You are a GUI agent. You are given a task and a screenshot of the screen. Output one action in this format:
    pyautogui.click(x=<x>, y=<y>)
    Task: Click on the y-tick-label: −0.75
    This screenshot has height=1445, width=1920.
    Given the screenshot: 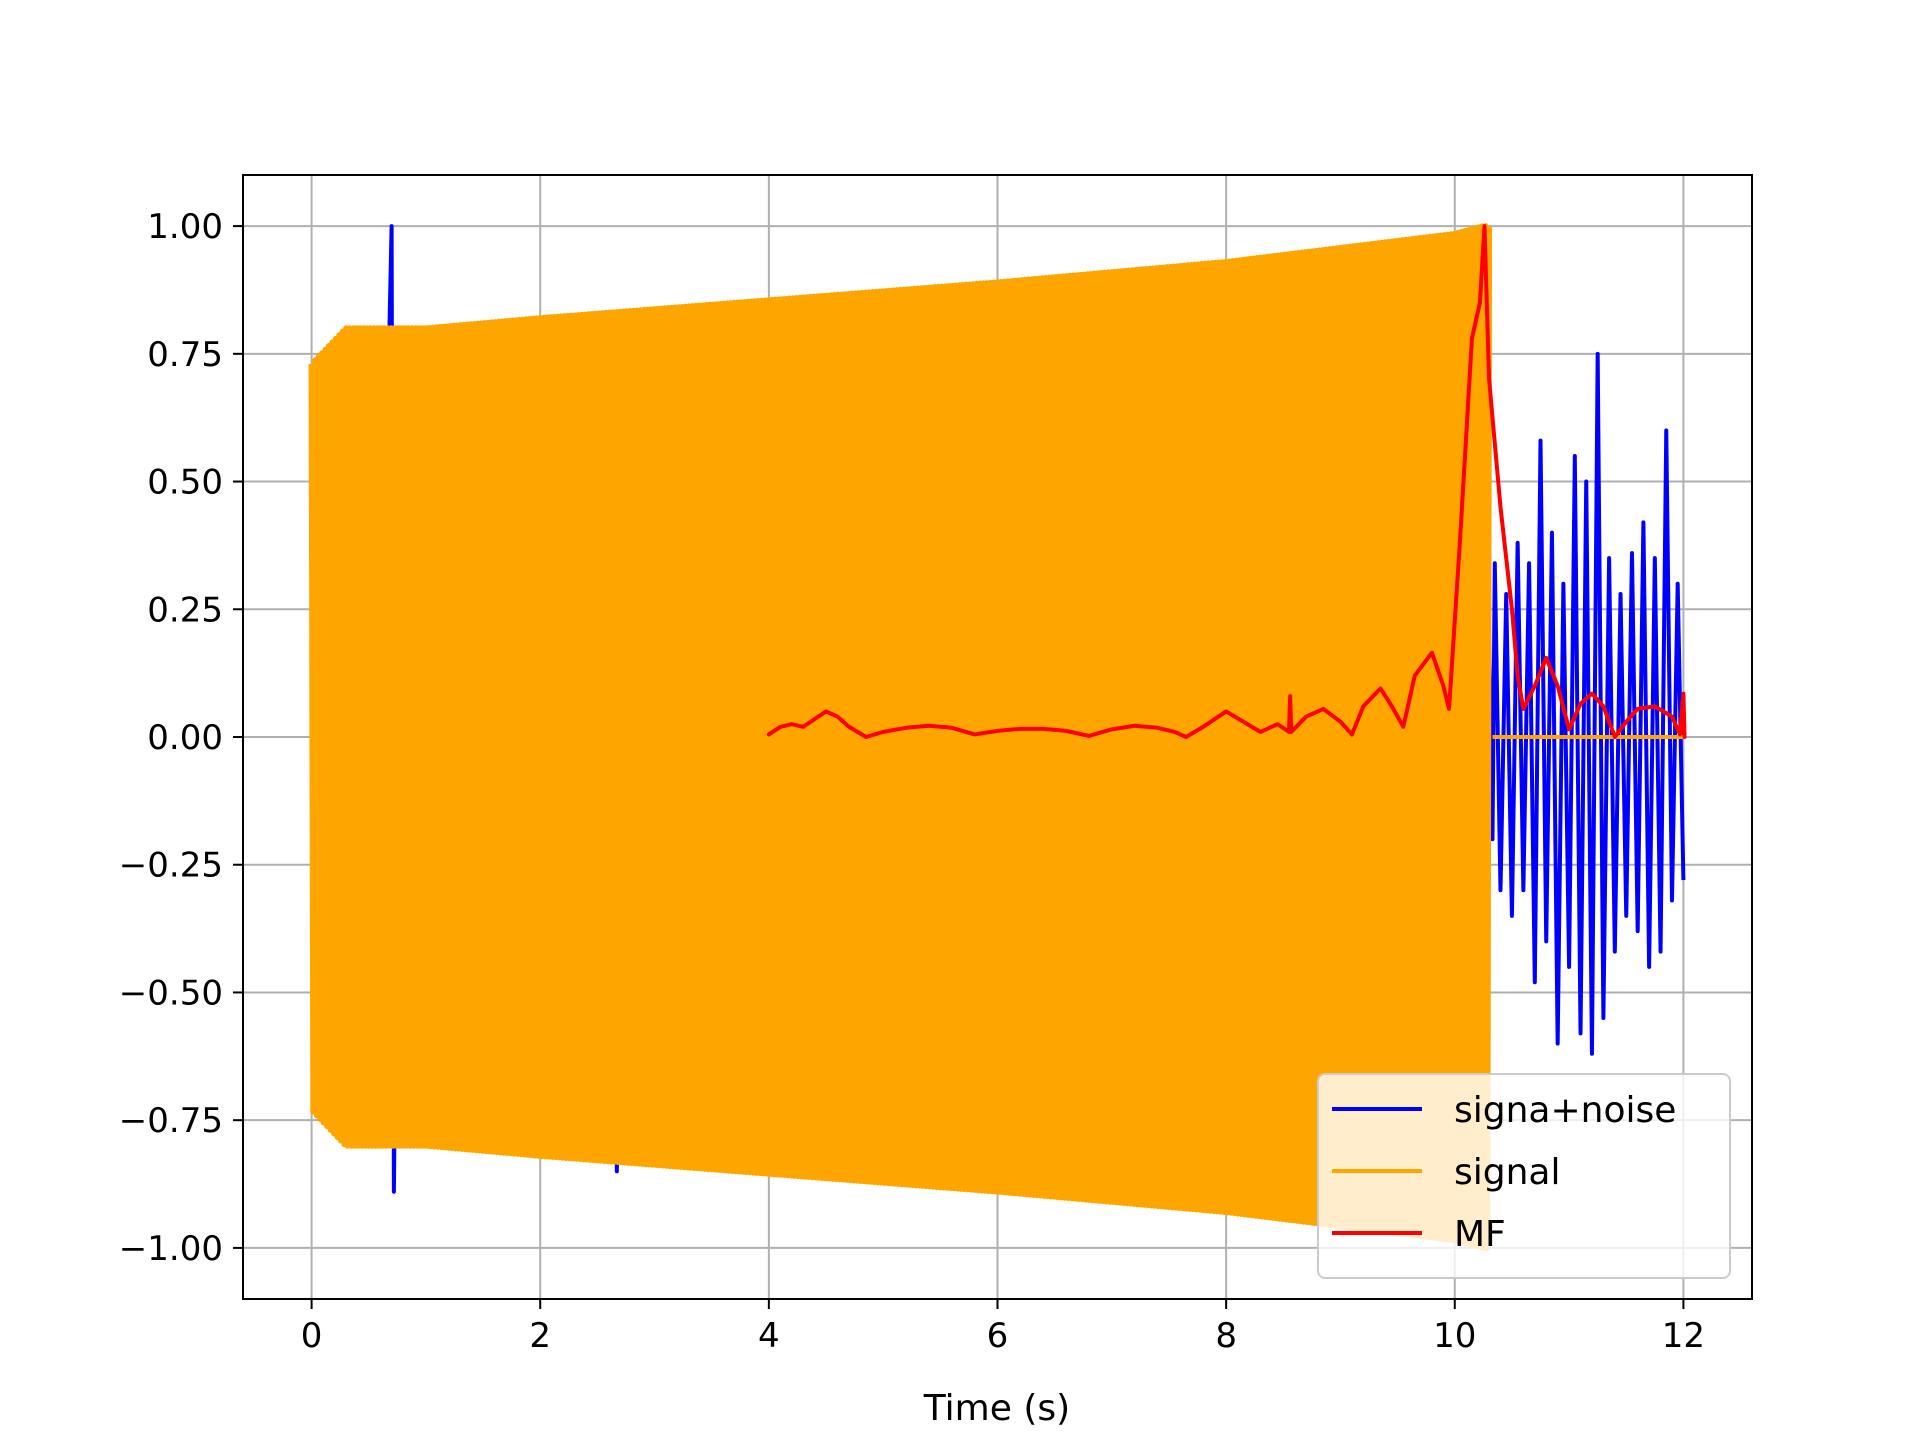 What is the action you would take?
    pyautogui.click(x=171, y=1121)
    